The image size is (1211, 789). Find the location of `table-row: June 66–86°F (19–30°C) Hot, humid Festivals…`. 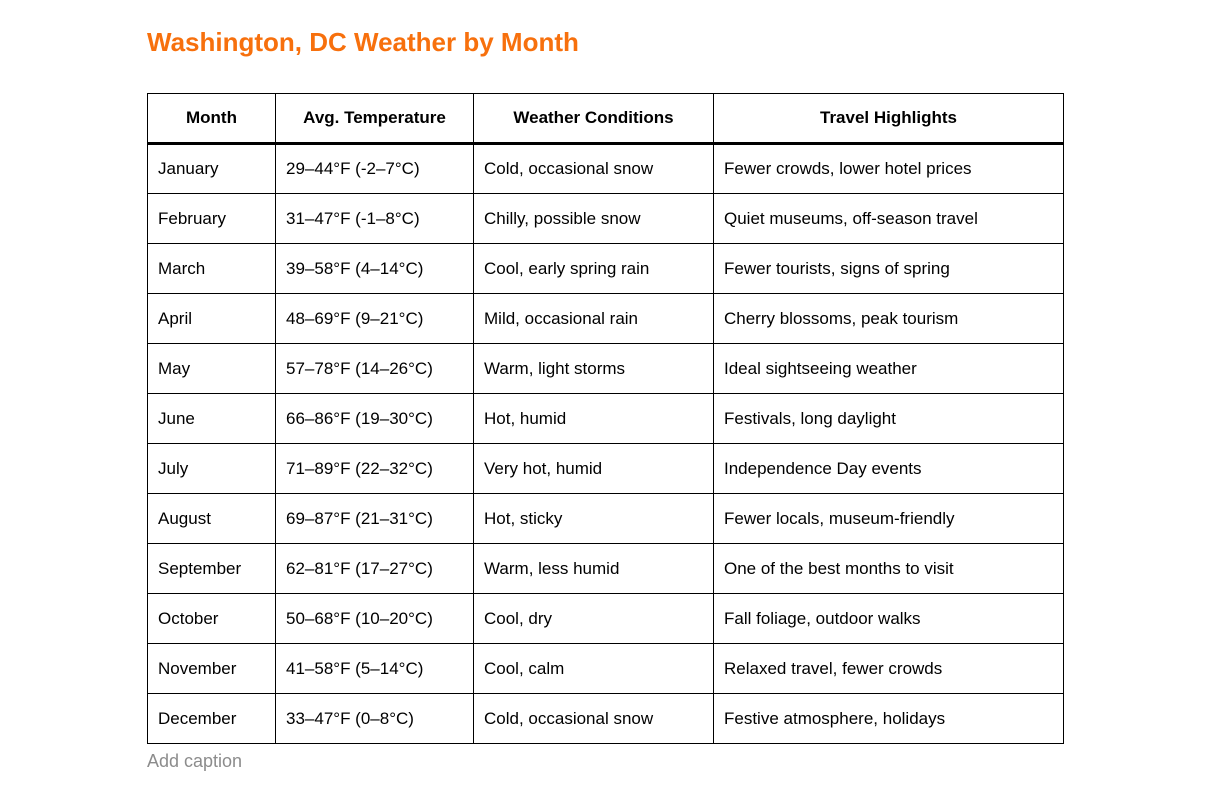

table-row: June 66–86°F (19–30°C) Hot, humid Festivals… is located at coordinates (605, 418).